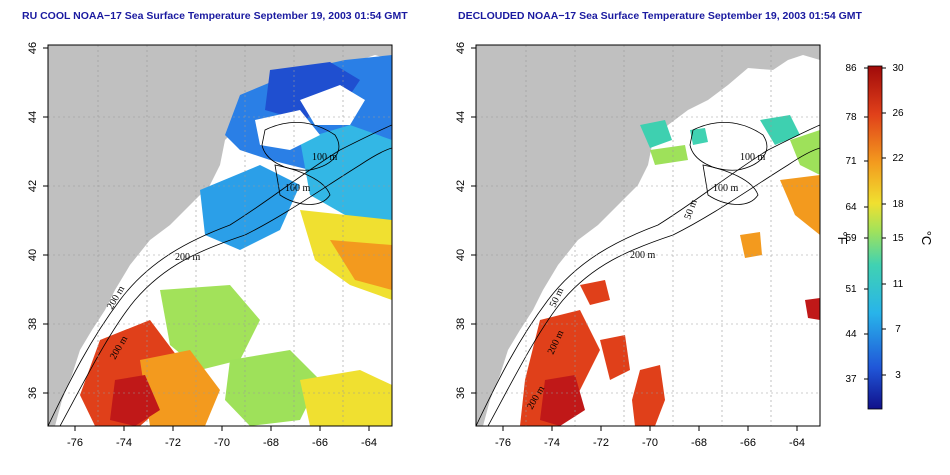 The width and height of the screenshot is (950, 475). Describe the element at coordinates (851, 289) in the screenshot. I see `fahrenheit-tick: 51` at that location.